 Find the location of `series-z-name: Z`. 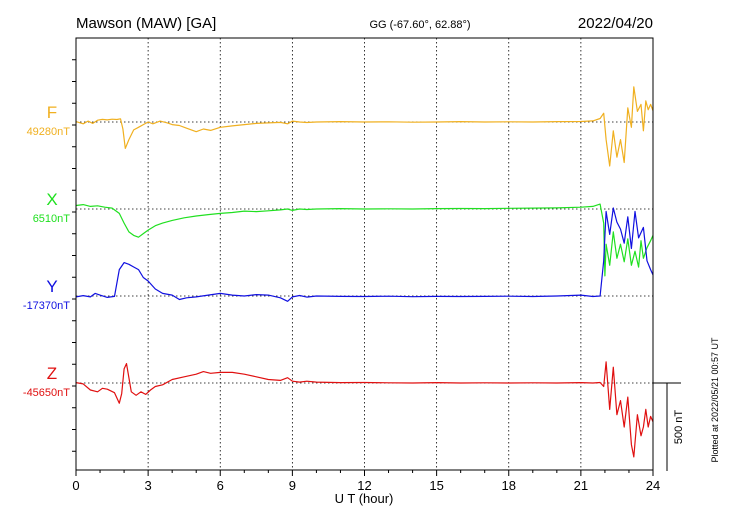

series-z-name: Z is located at coordinates (52, 373).